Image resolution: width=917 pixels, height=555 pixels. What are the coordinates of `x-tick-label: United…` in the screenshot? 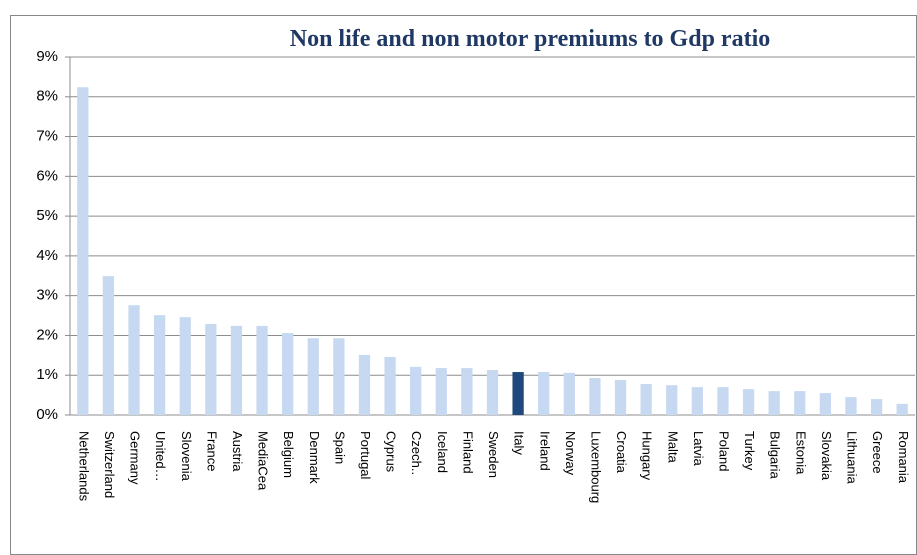 It's located at (160, 456).